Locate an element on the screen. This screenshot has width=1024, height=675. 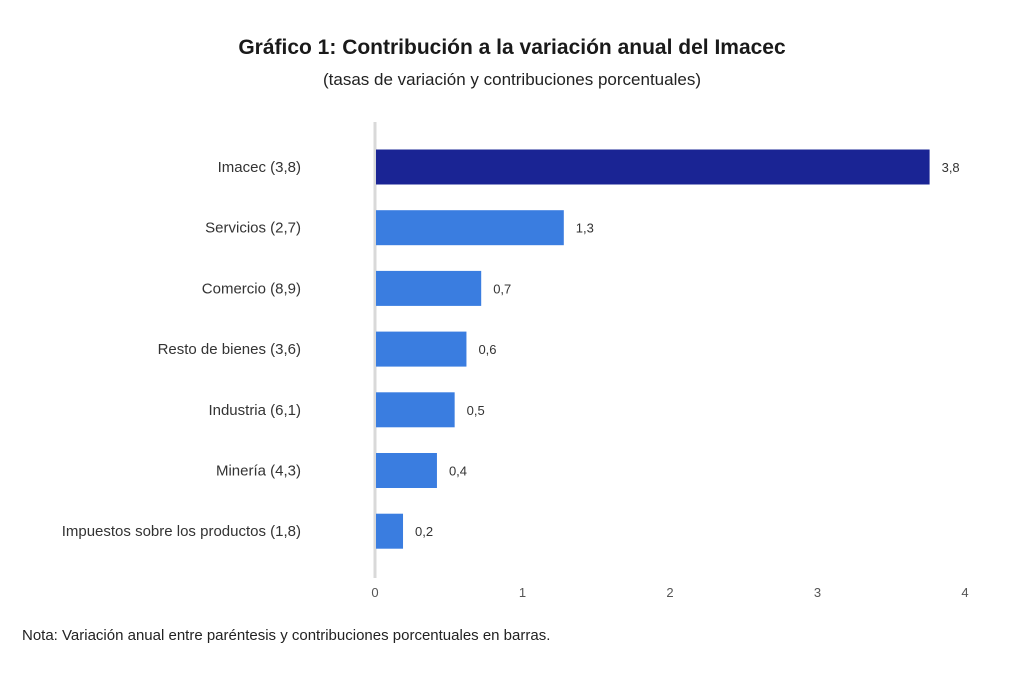
data-label: 0,5 is located at coordinates (476, 410).